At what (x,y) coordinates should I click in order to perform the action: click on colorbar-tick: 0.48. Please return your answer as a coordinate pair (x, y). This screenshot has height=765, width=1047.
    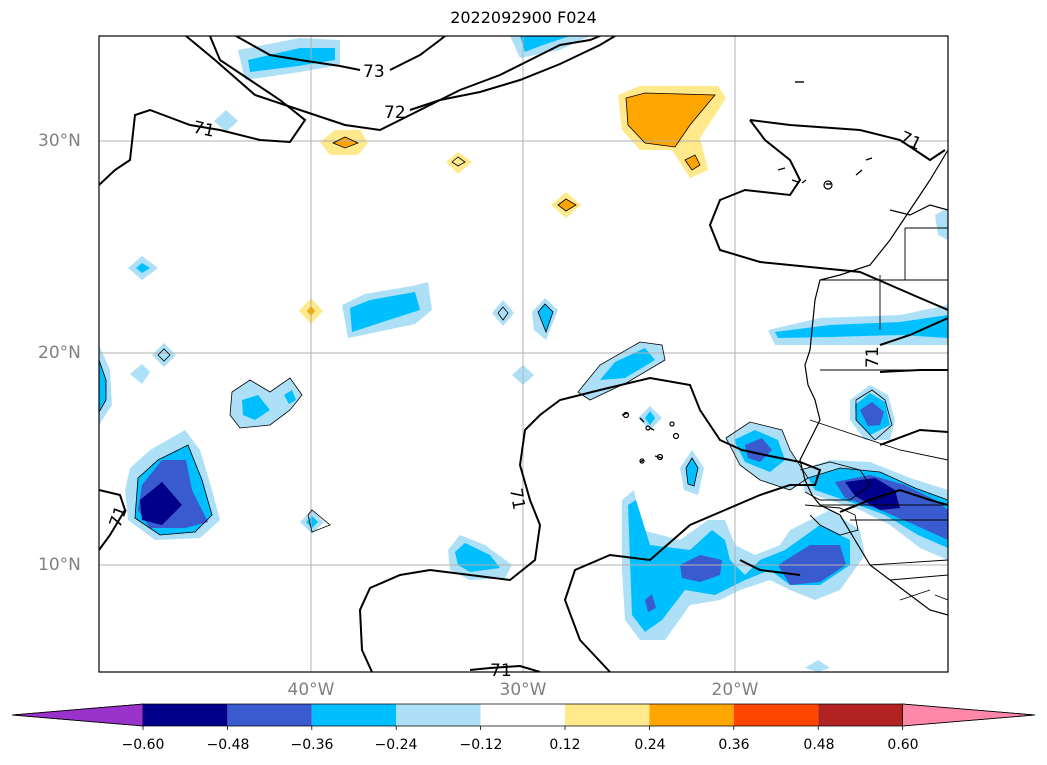
    Looking at the image, I should click on (819, 745).